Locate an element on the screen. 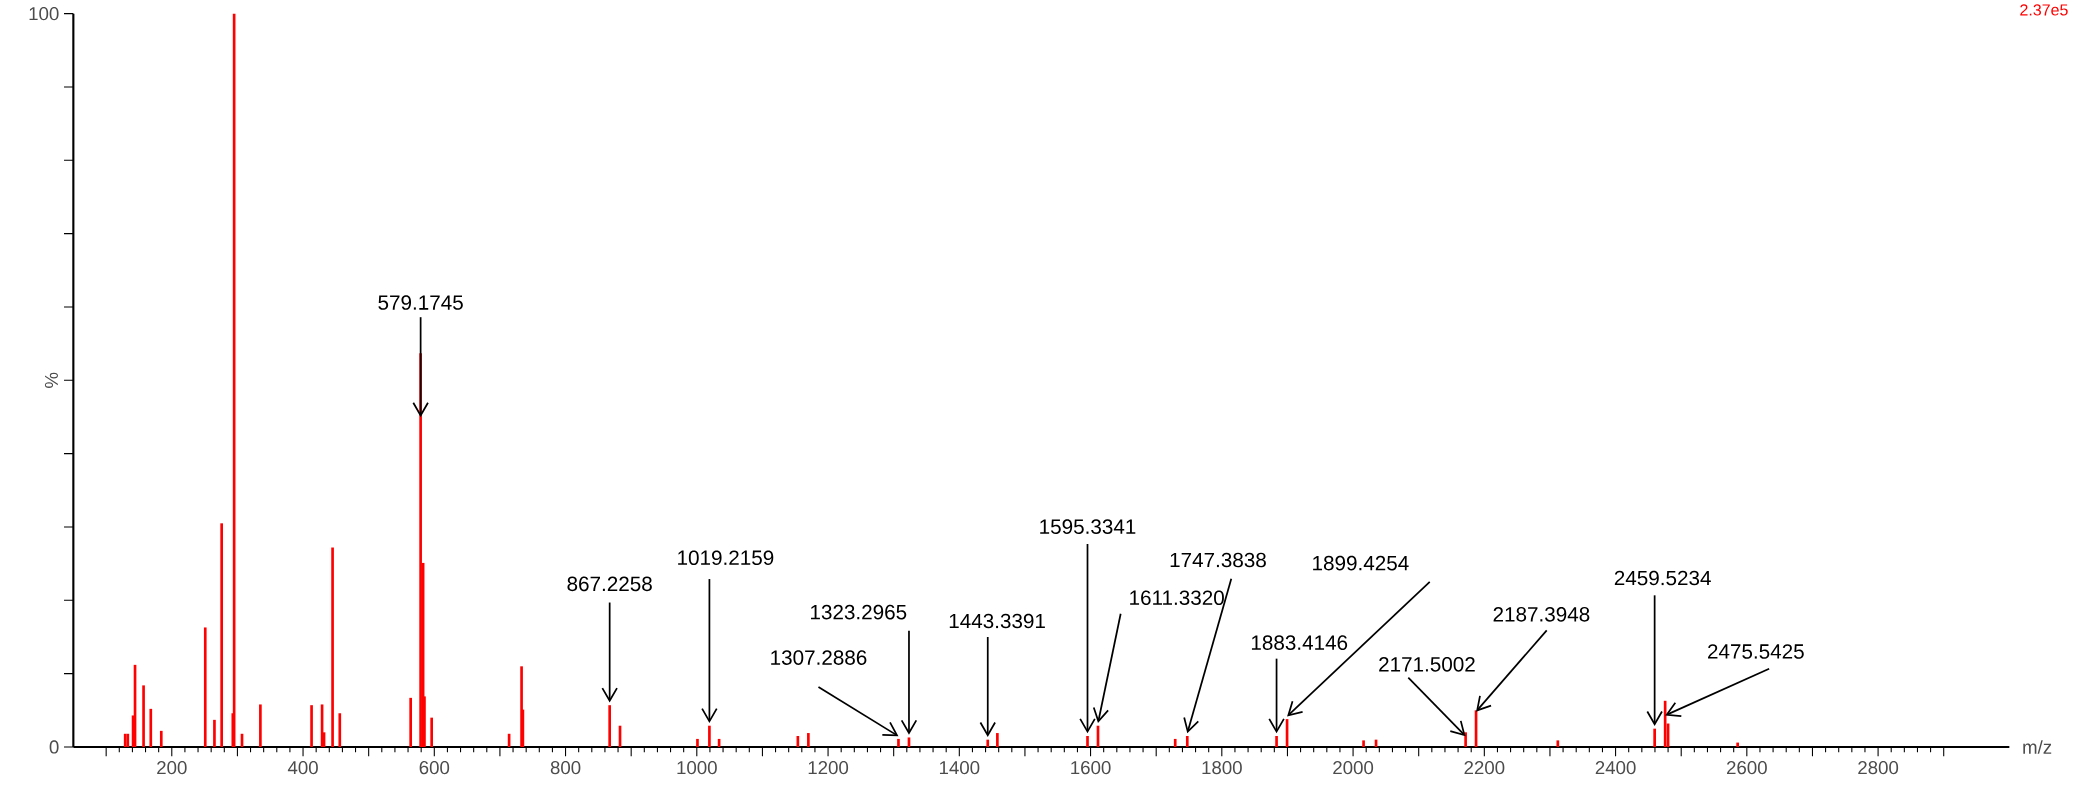  y-axis-title: % is located at coordinates (51, 380).